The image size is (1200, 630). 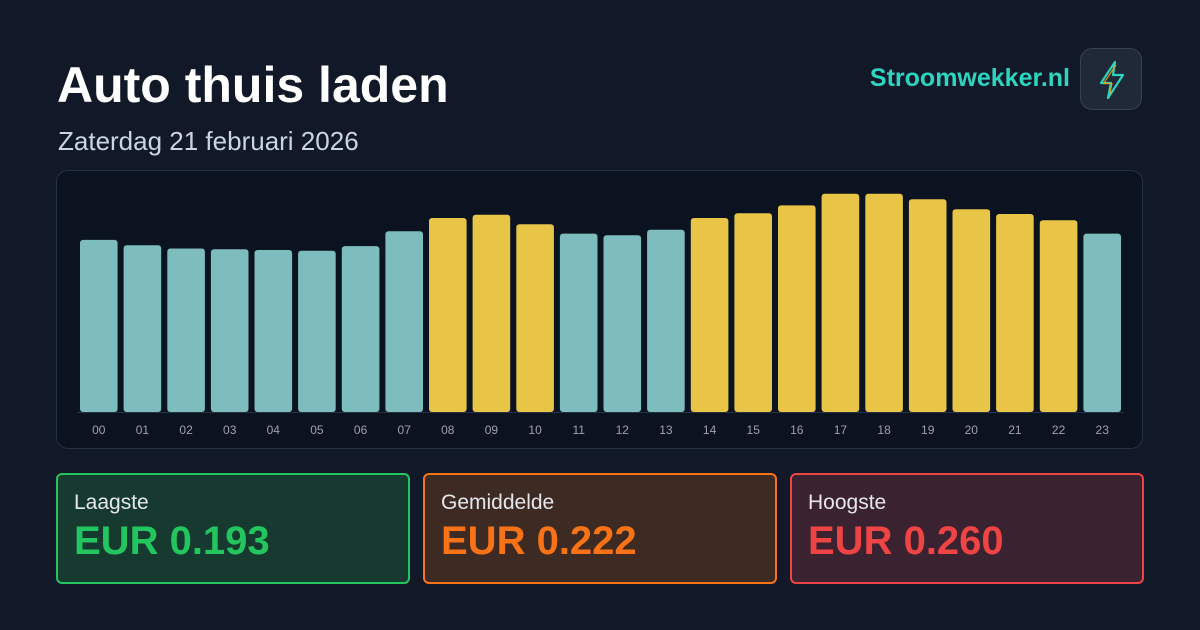 What do you see at coordinates (754, 430) in the screenshot?
I see `x-tick-label: 15` at bounding box center [754, 430].